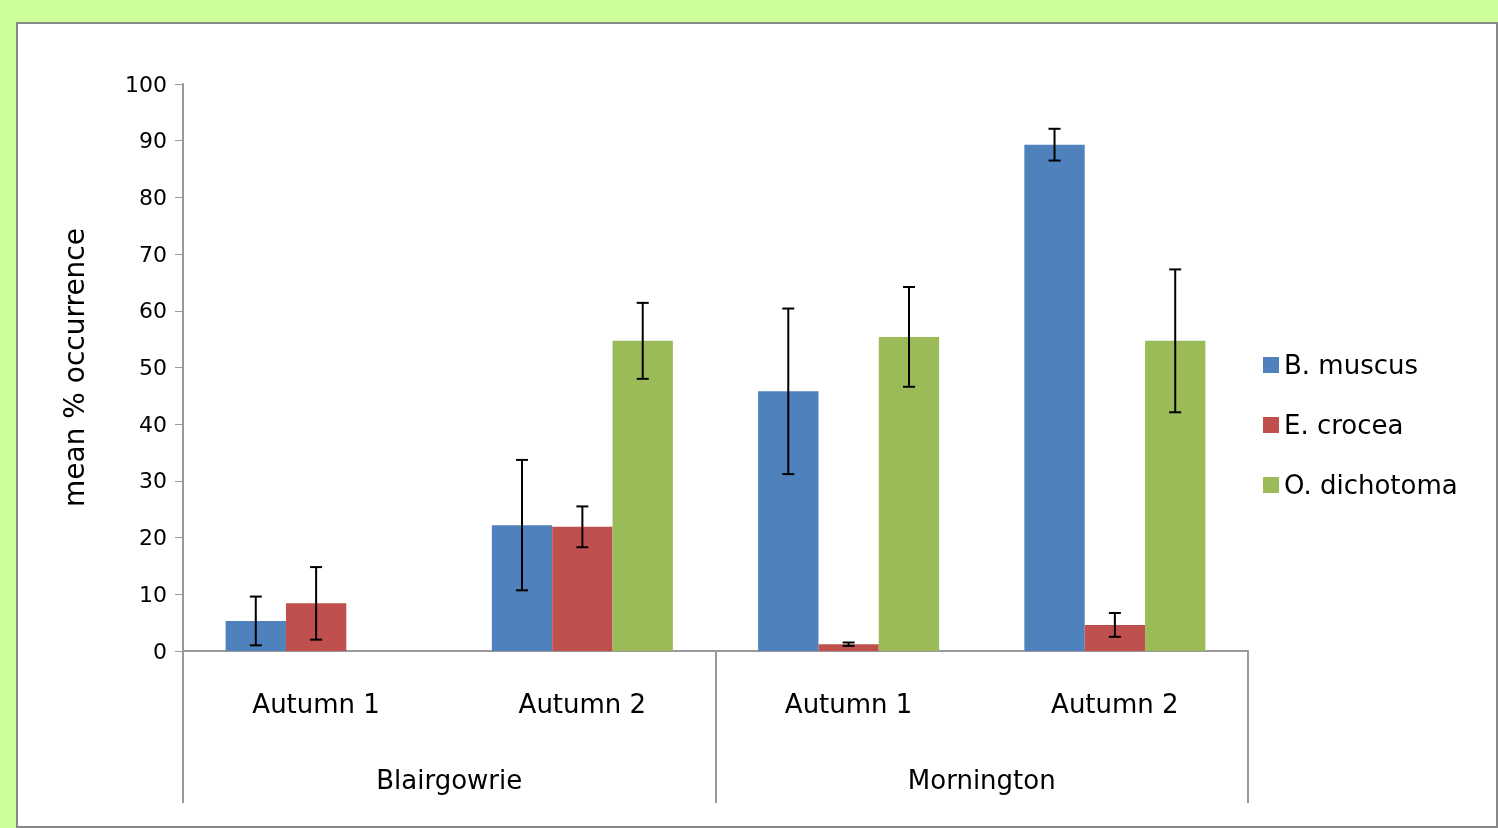 This screenshot has width=1498, height=828. Describe the element at coordinates (160, 651) in the screenshot. I see `y-tick-label: 0` at that location.